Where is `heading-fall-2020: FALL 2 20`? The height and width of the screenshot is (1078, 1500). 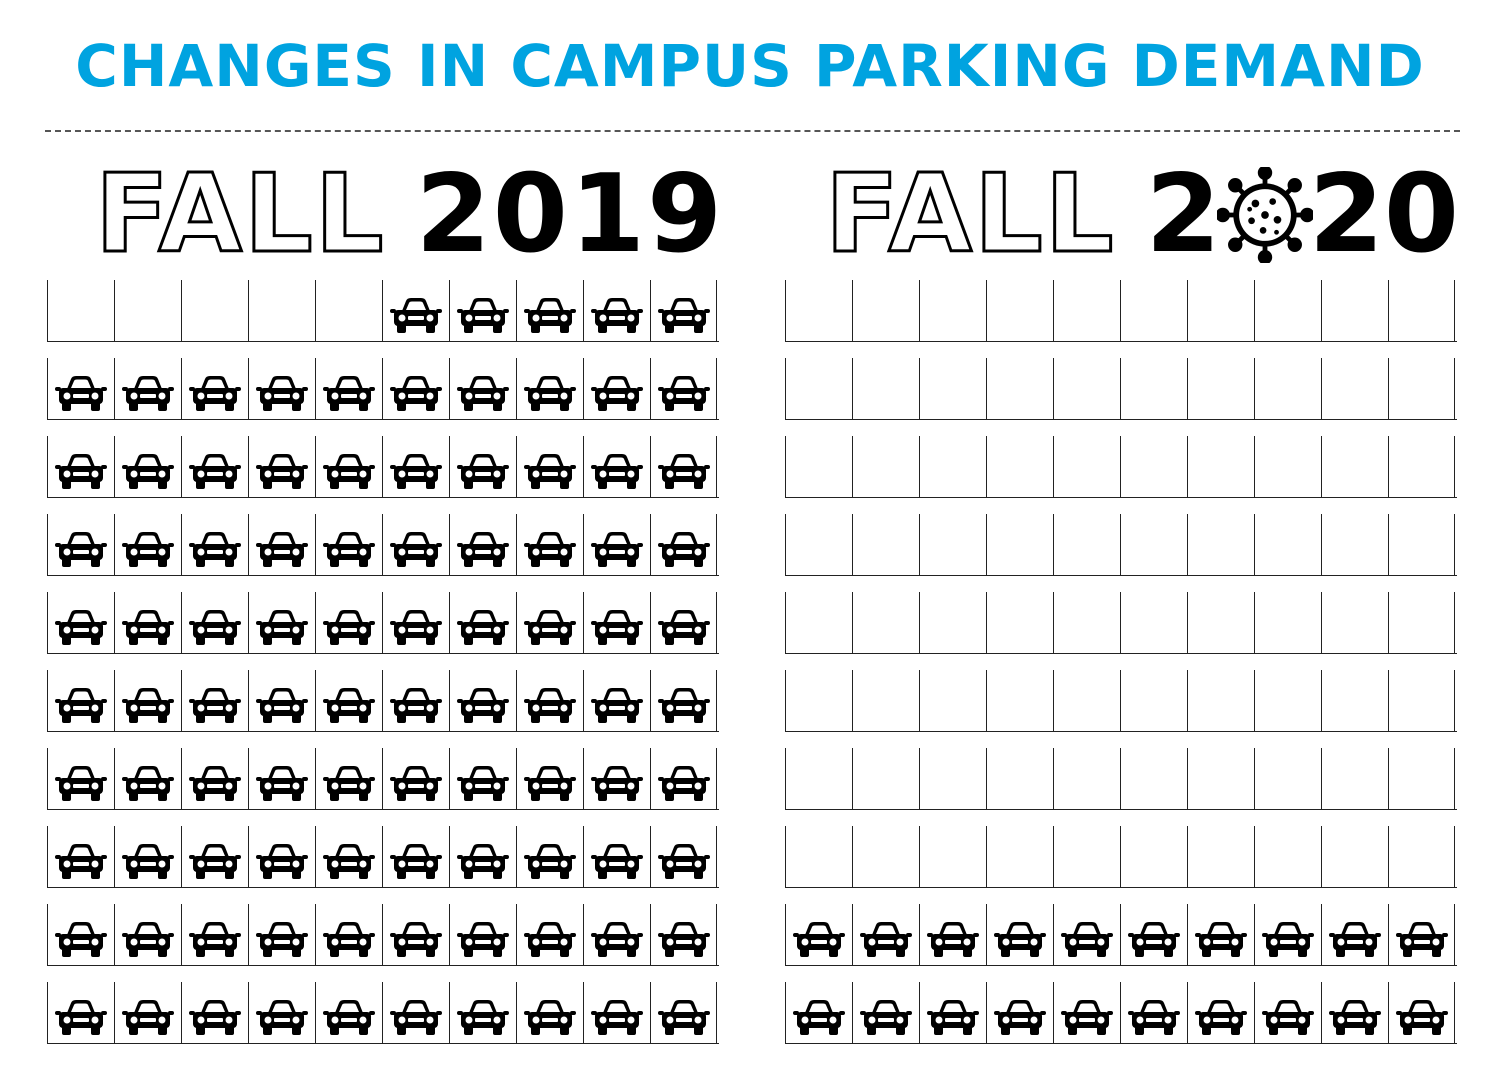
heading-fall-2020: FALL 2 20 is located at coordinates (1142, 214).